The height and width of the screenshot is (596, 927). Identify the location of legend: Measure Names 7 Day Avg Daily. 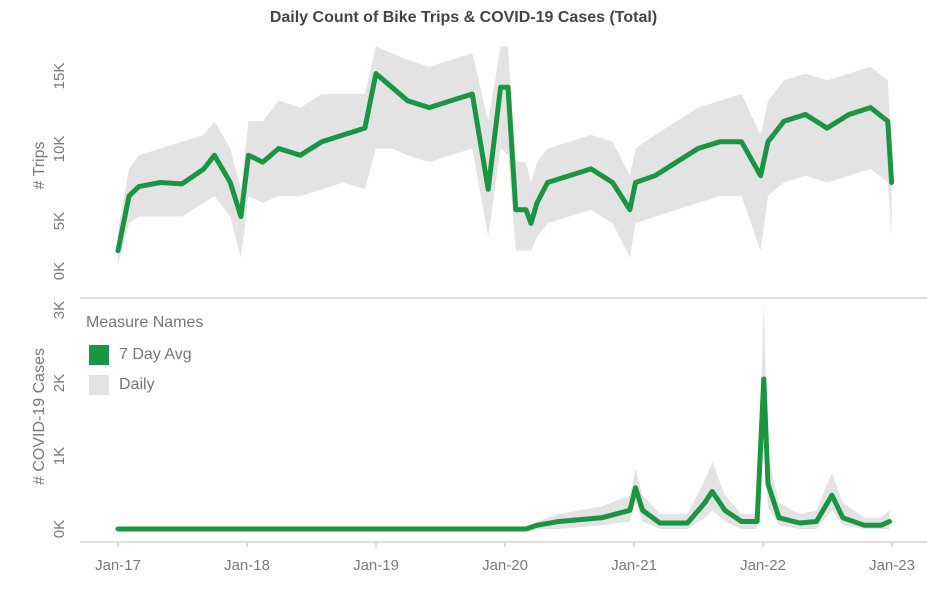
(144, 357).